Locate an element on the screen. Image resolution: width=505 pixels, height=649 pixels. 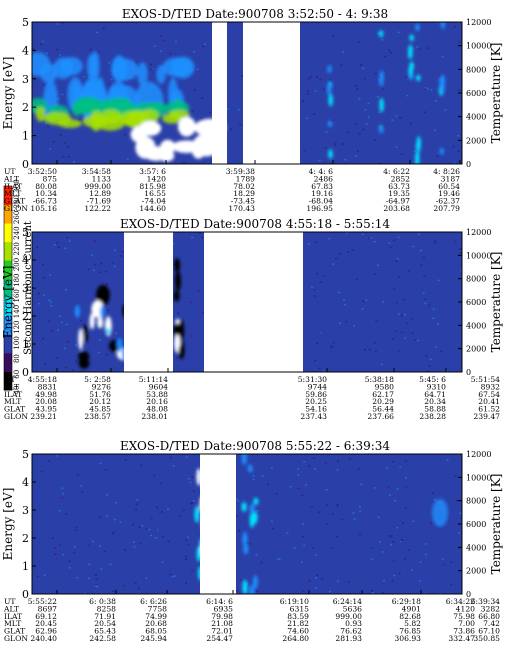
info-cell: 49.98 is located at coordinates (46, 394).